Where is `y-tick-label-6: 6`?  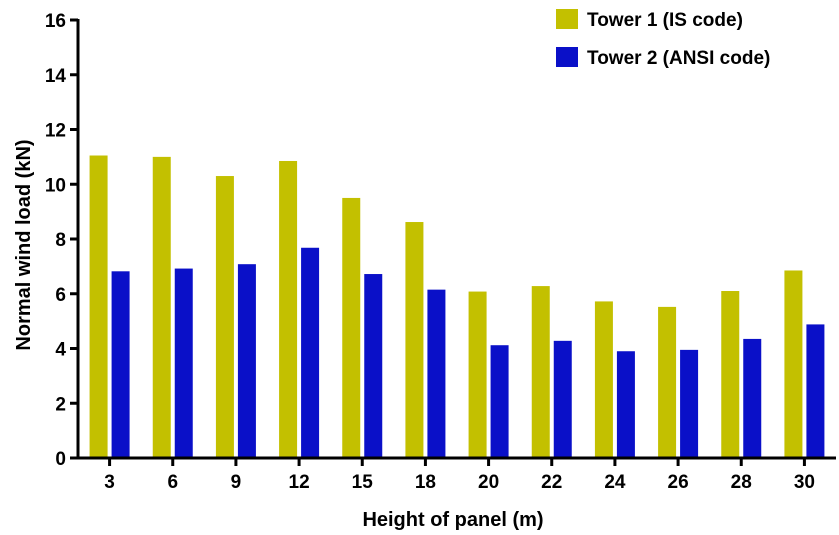
y-tick-label-6: 6 is located at coordinates (60, 295).